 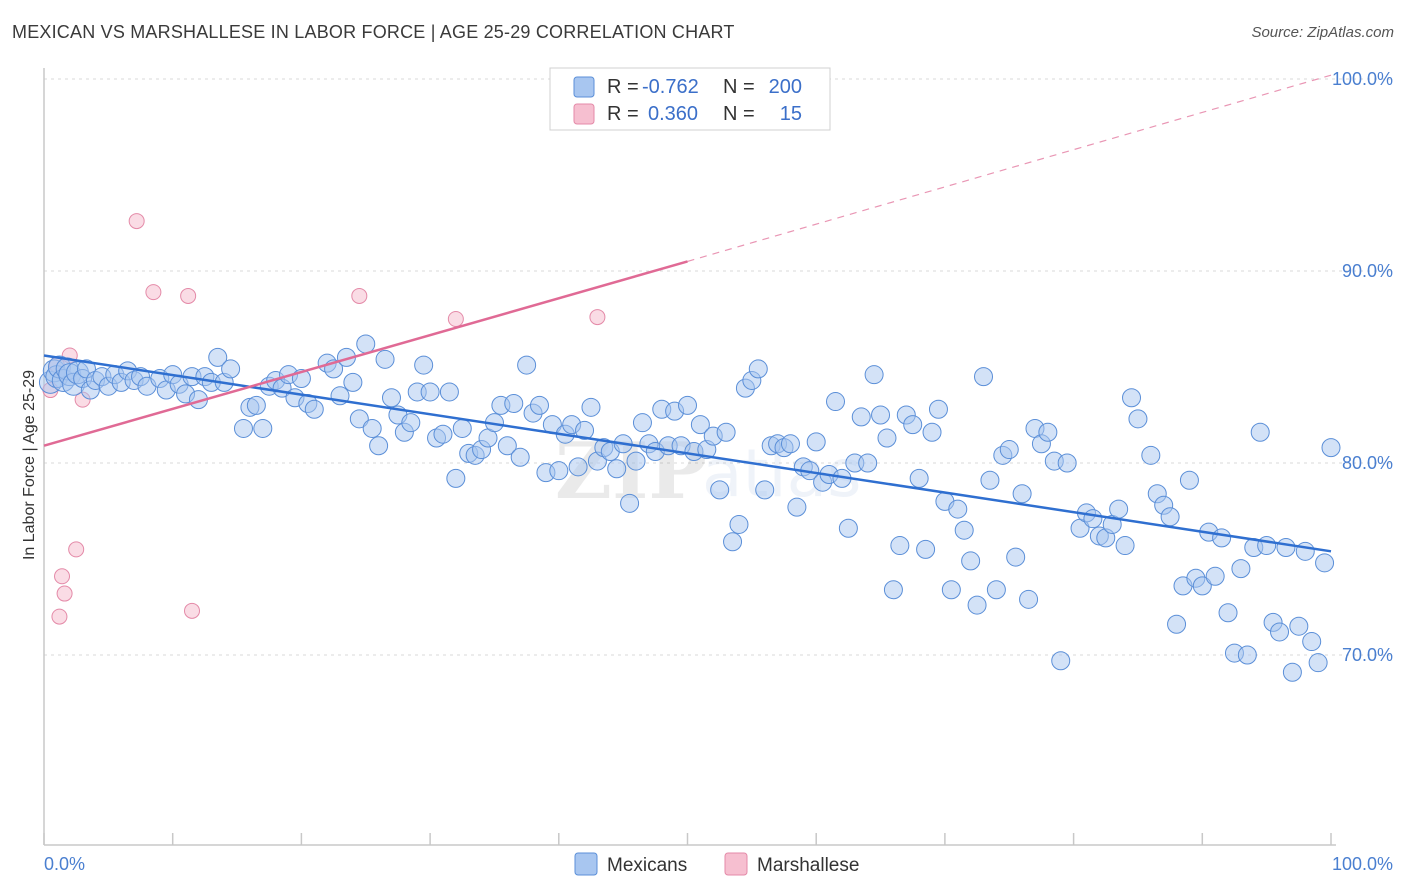 I want to click on y-tick-label-1: 80.0%, so click(x=1367, y=463).